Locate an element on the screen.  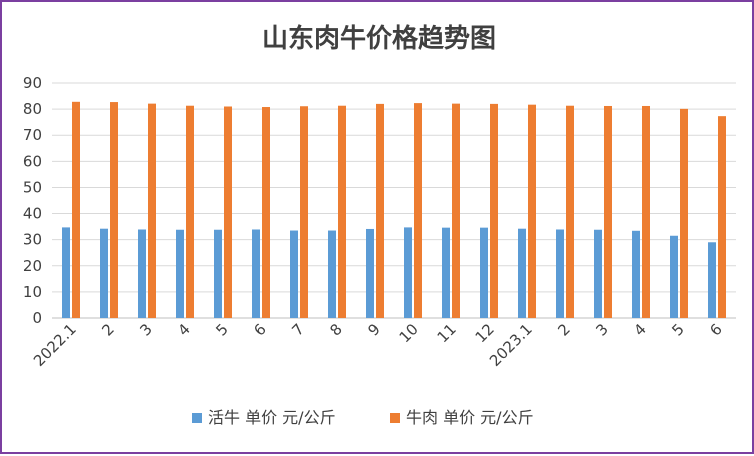
x-tick-label: 8 is located at coordinates (335, 329).